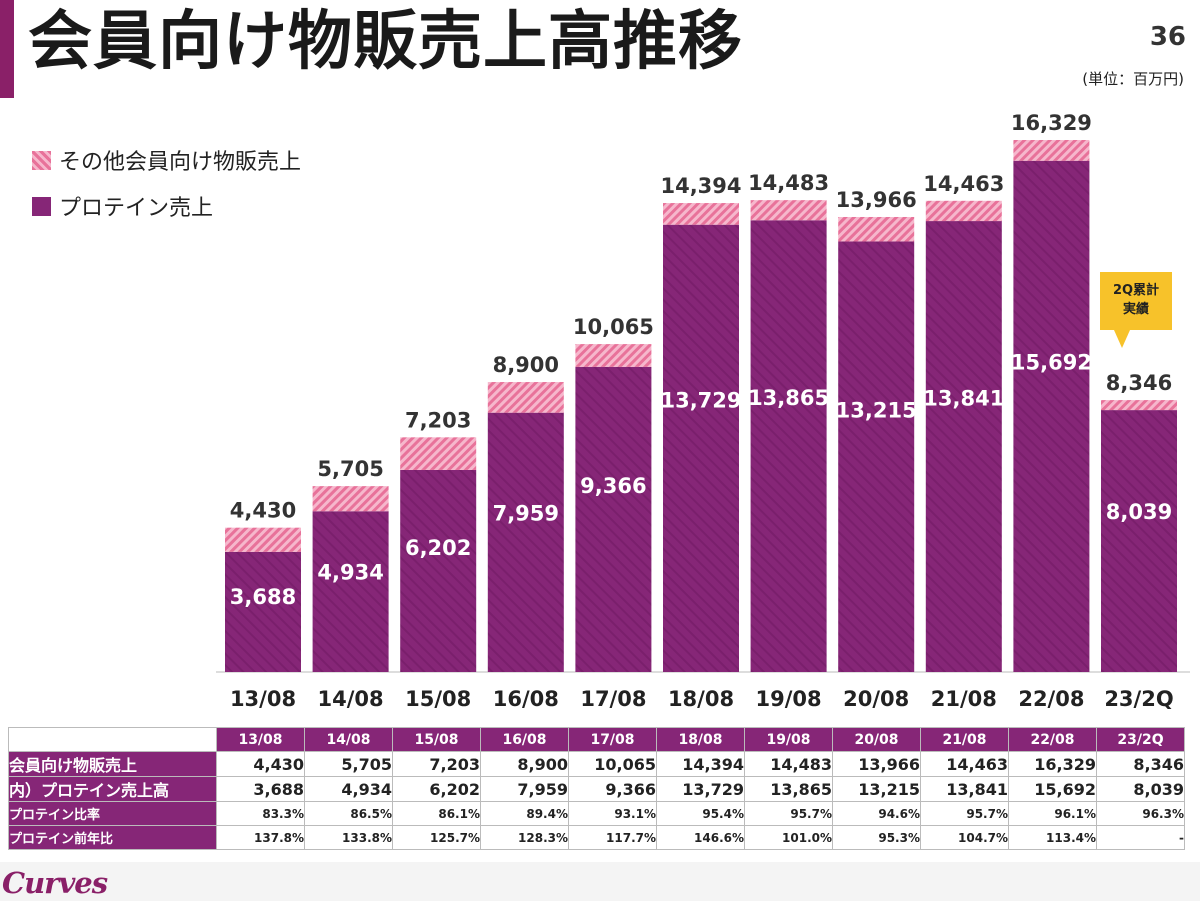 This screenshot has width=1200, height=901. Describe the element at coordinates (963, 398) in the screenshot. I see `protein-label: 13,841` at that location.